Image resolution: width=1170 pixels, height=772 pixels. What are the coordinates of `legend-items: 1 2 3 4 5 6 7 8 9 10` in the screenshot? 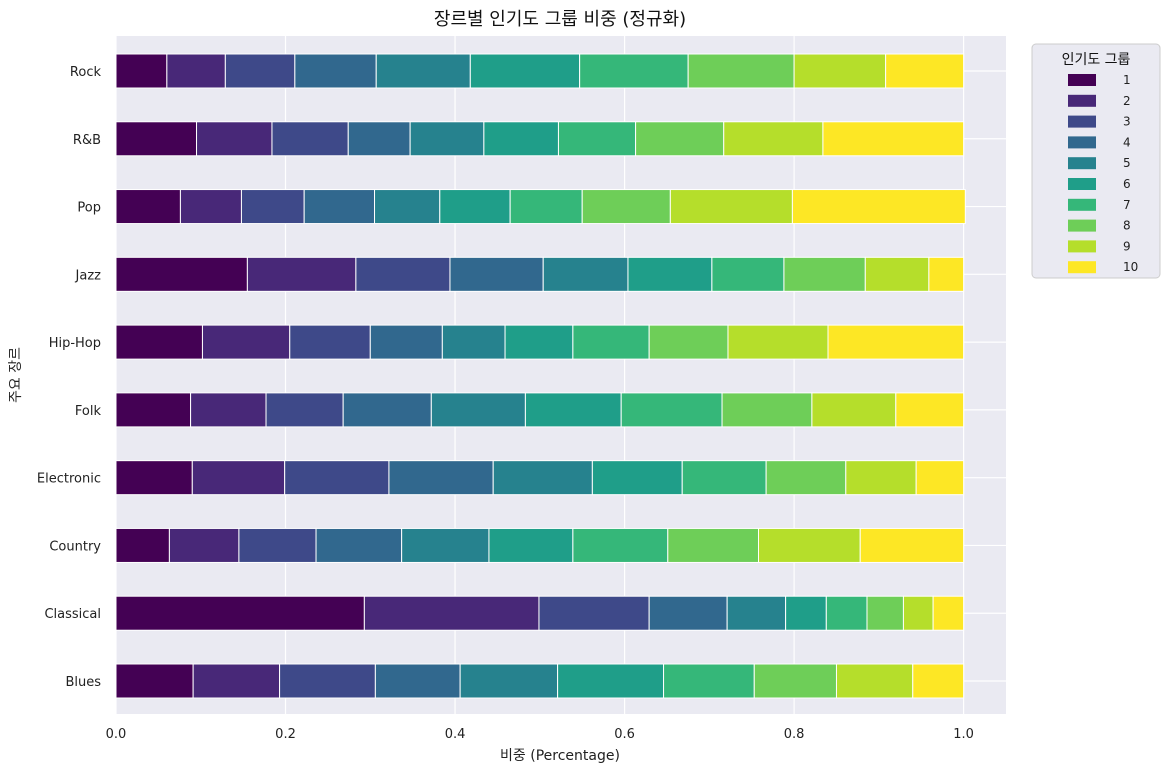 It's located at (1103, 173).